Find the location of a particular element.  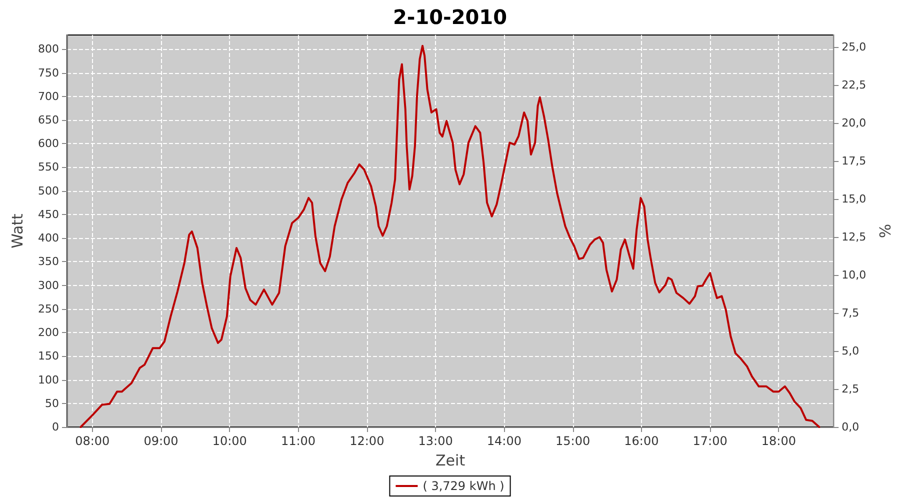

y-tick-label: 400 is located at coordinates (48, 238).